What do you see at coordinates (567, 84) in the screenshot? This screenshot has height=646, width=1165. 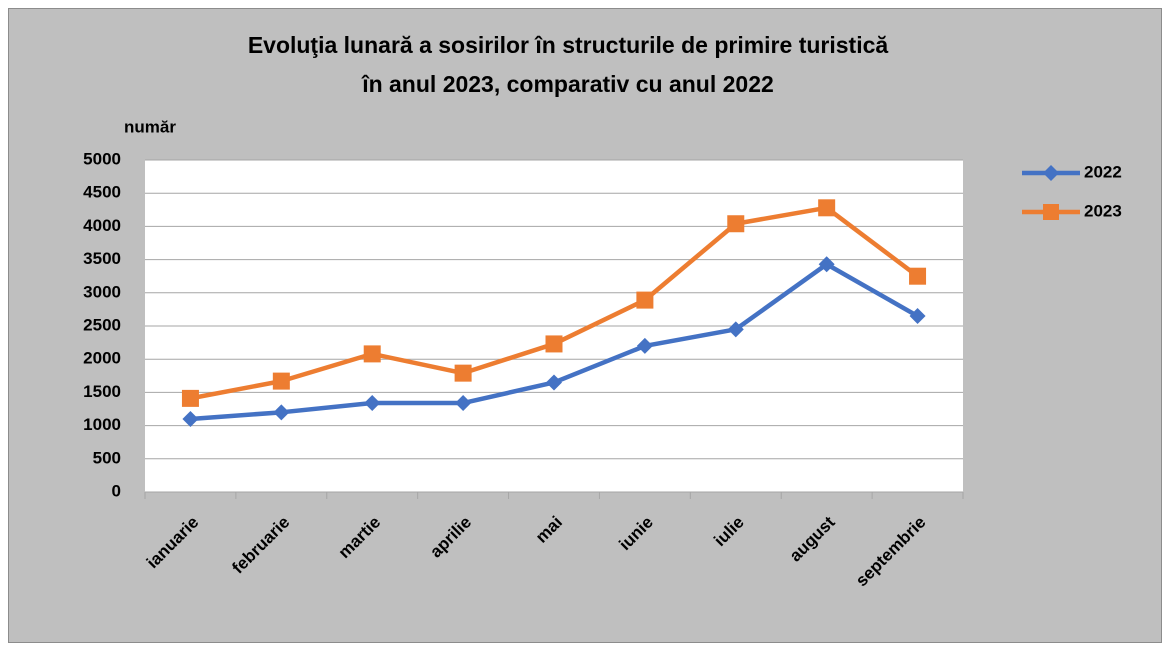 I see `chart-title: în anul 2023, comparativ cu anul 2022` at bounding box center [567, 84].